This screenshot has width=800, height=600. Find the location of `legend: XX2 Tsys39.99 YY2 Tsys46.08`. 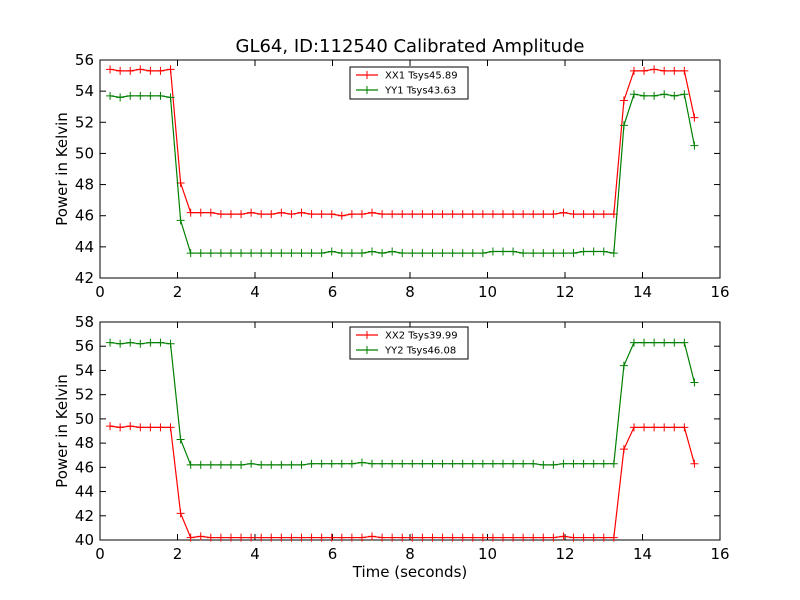

legend: XX2 Tsys39.99 YY2 Tsys46.08 is located at coordinates (409, 343).